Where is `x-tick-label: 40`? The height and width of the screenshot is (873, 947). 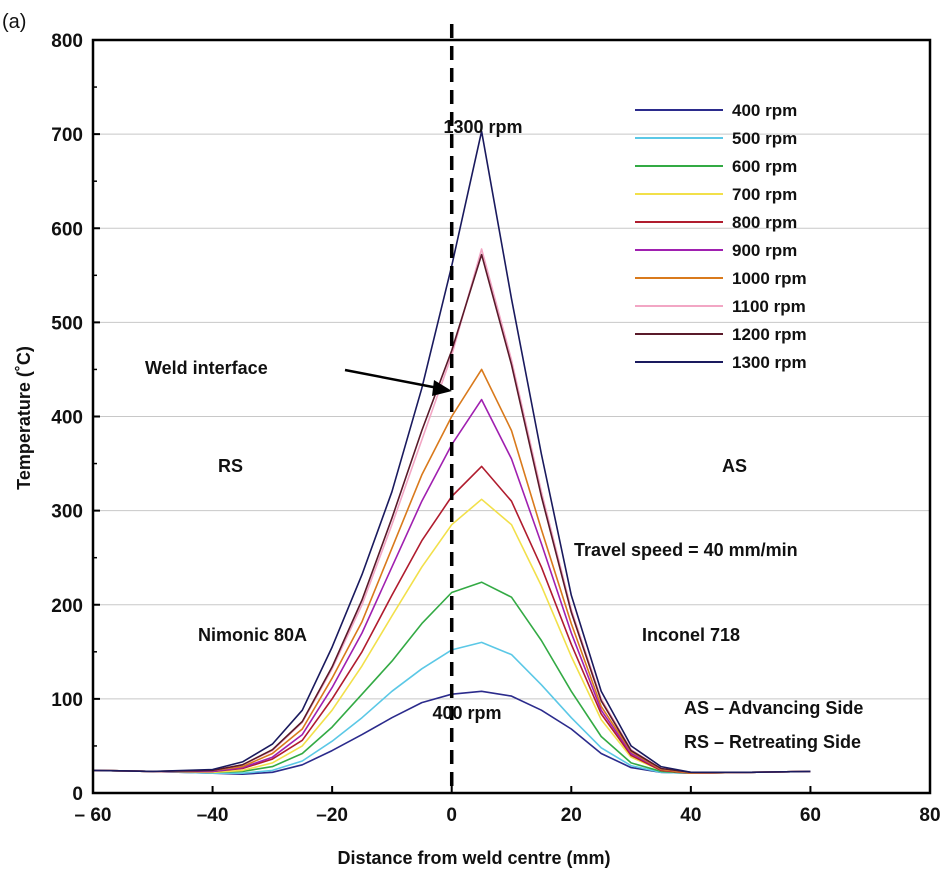 x-tick-label: 40 is located at coordinates (690, 815).